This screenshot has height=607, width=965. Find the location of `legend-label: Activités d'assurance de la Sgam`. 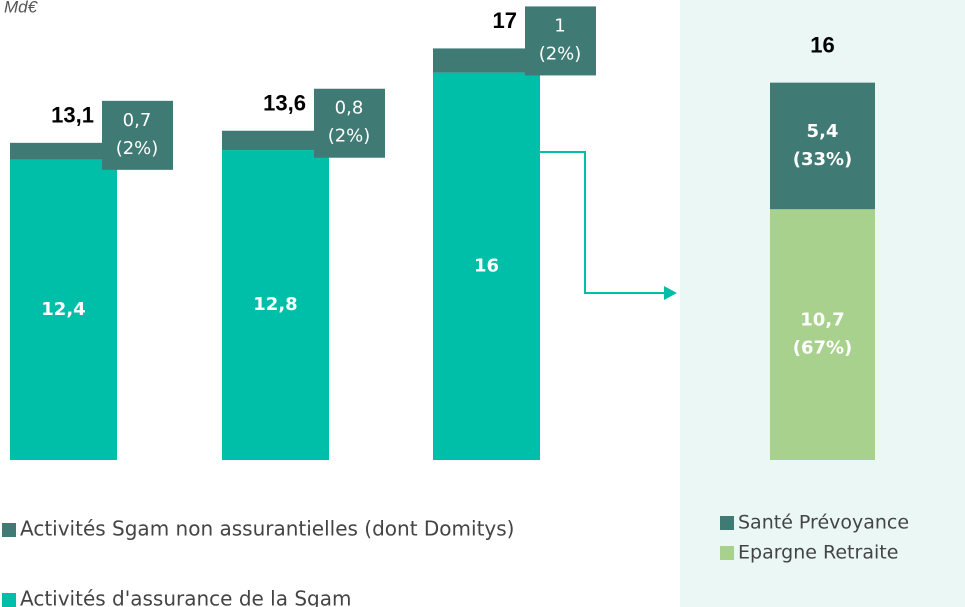

legend-label: Activités d'assurance de la Sgam is located at coordinates (185, 597).